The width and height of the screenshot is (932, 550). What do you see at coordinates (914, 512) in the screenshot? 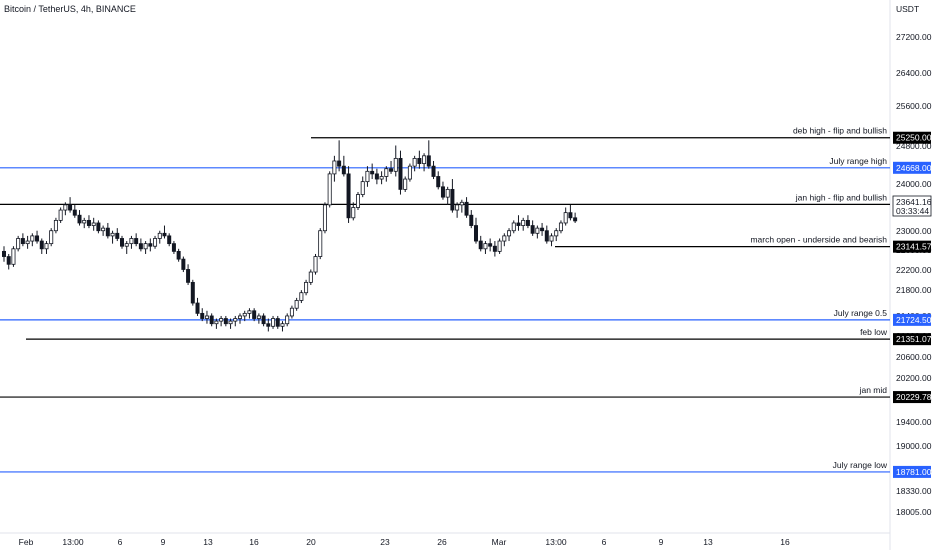
I see `price-tick-label: 18005.00` at bounding box center [914, 512].